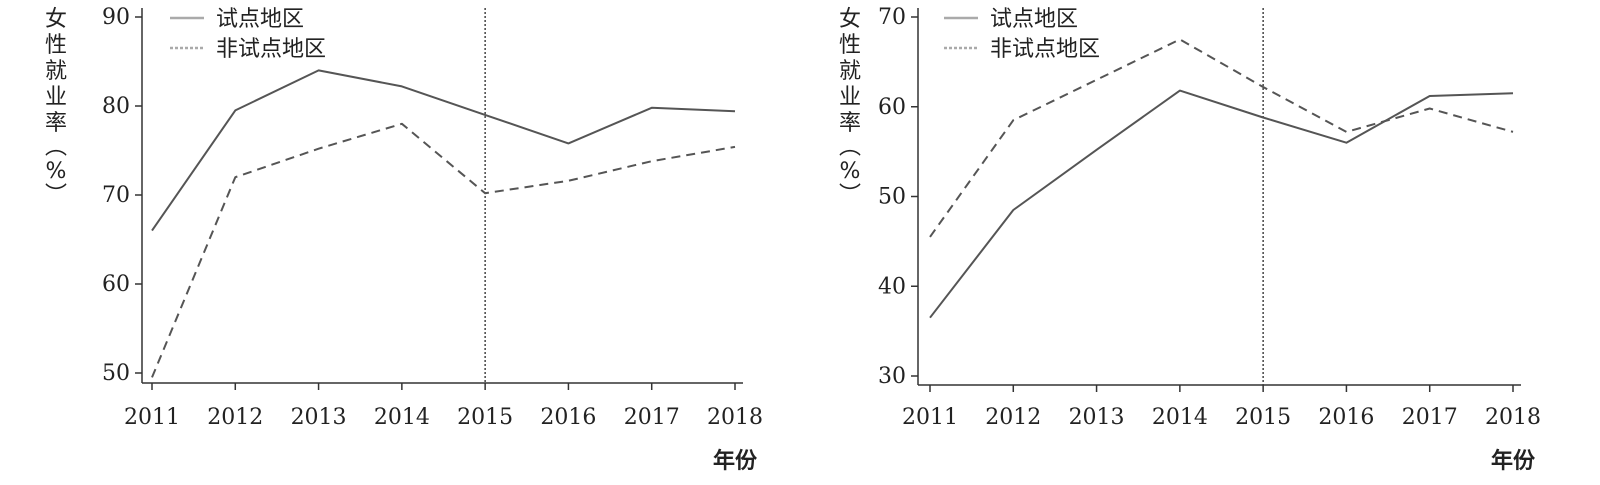 Image resolution: width=1600 pixels, height=485 pixels. What do you see at coordinates (892, 376) in the screenshot?
I see `y-tick-label: 30` at bounding box center [892, 376].